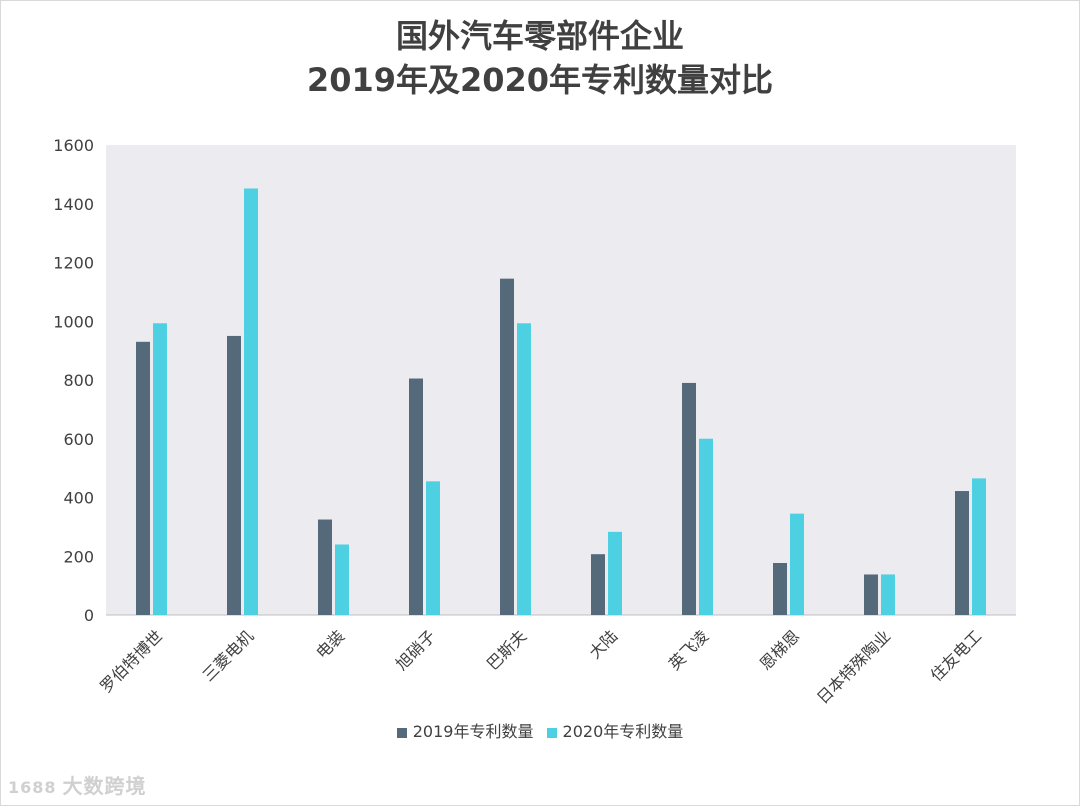 The height and width of the screenshot is (806, 1080). I want to click on watermark: 1688 大数跨境, so click(77, 784).